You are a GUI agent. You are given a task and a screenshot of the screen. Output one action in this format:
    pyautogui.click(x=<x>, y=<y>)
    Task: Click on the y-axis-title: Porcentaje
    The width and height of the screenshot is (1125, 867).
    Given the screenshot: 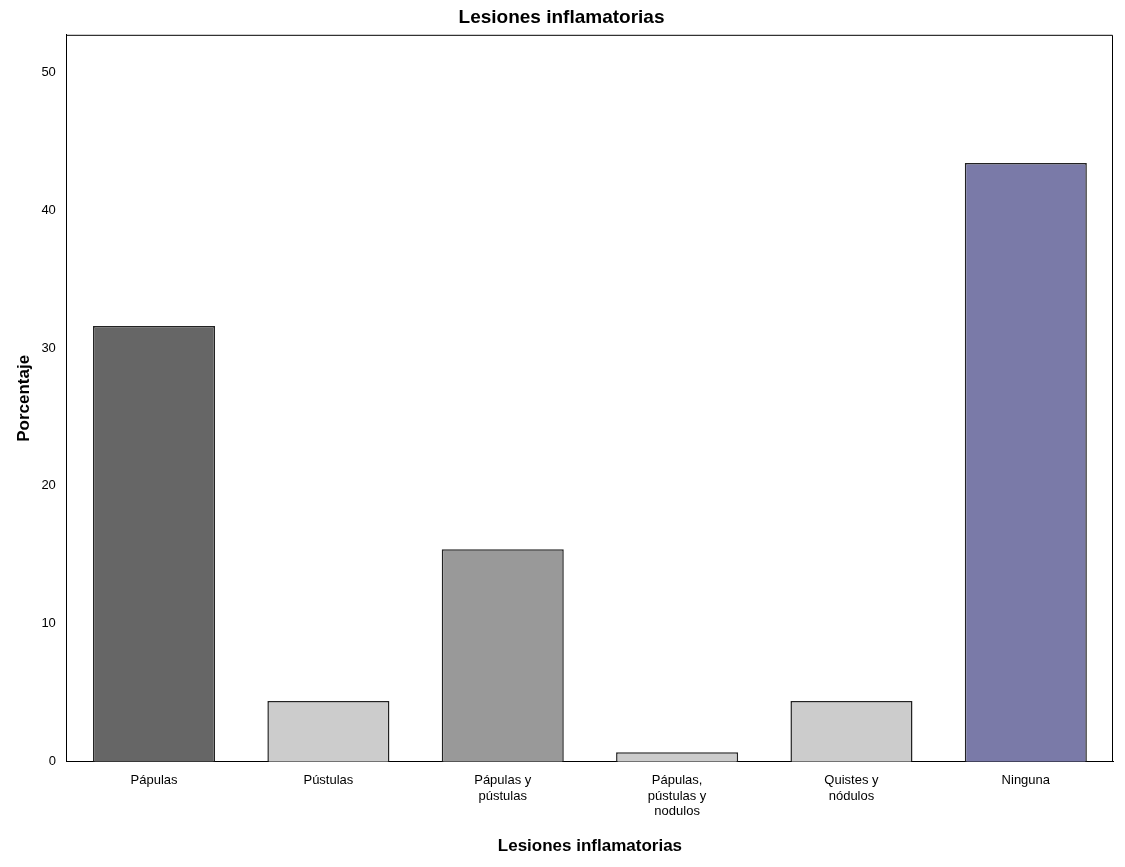 What is the action you would take?
    pyautogui.click(x=23, y=398)
    